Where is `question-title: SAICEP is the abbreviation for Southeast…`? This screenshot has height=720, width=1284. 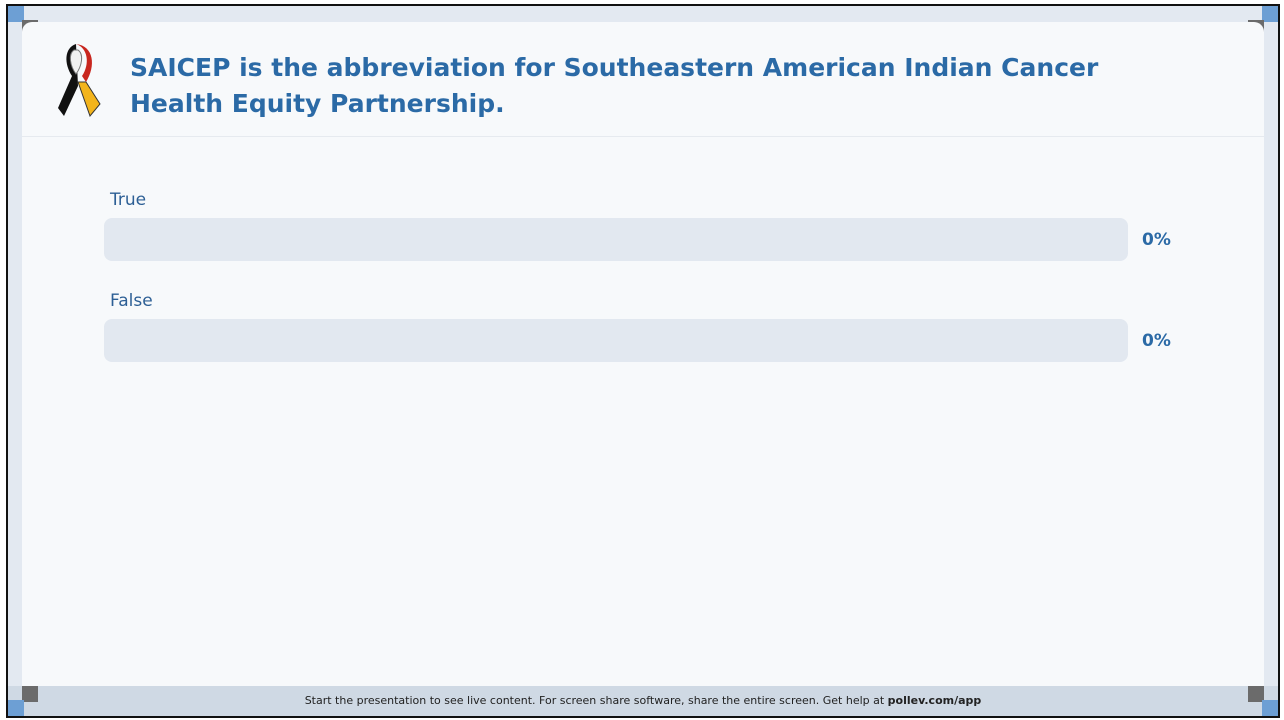
question-title: SAICEP is the abbreviation for Southeast… is located at coordinates (614, 85).